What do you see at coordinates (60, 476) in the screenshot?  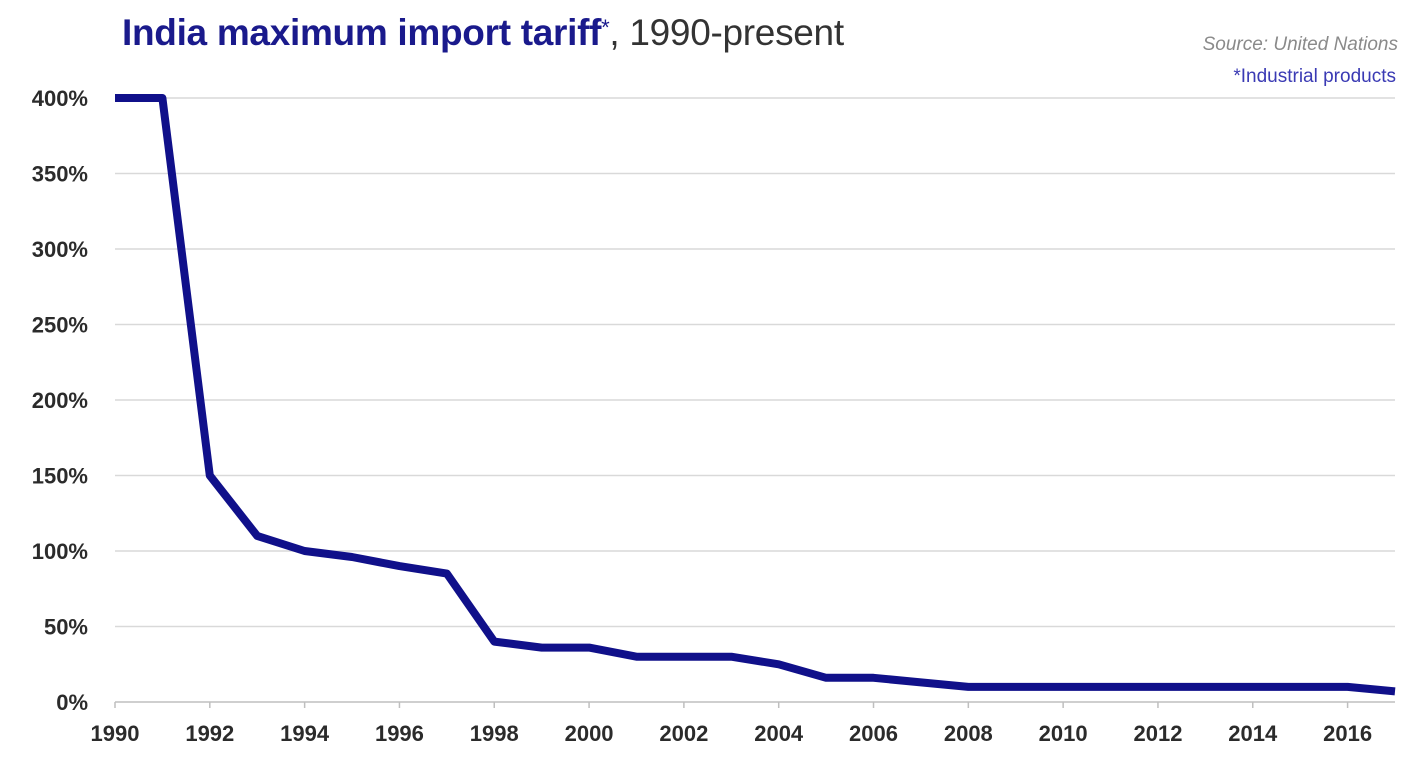 I see `y-tick-label: 150%` at bounding box center [60, 476].